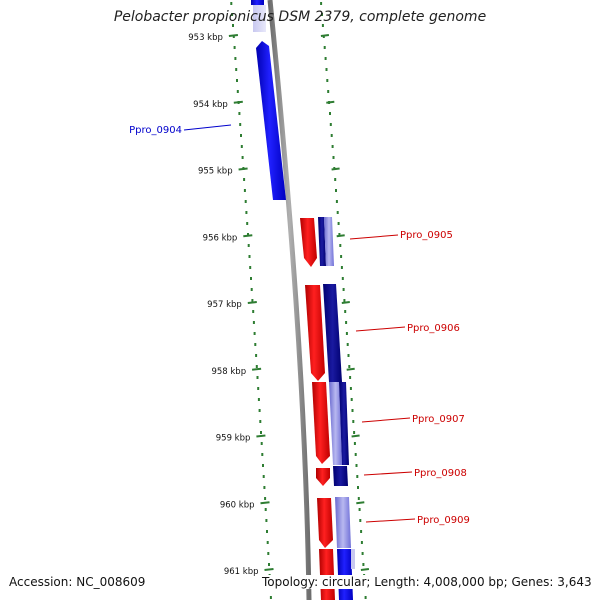 This screenshot has height=604, width=600. Describe the element at coordinates (433, 328) in the screenshot. I see `gene-label-ppro-0906: Ppro_0906` at that location.